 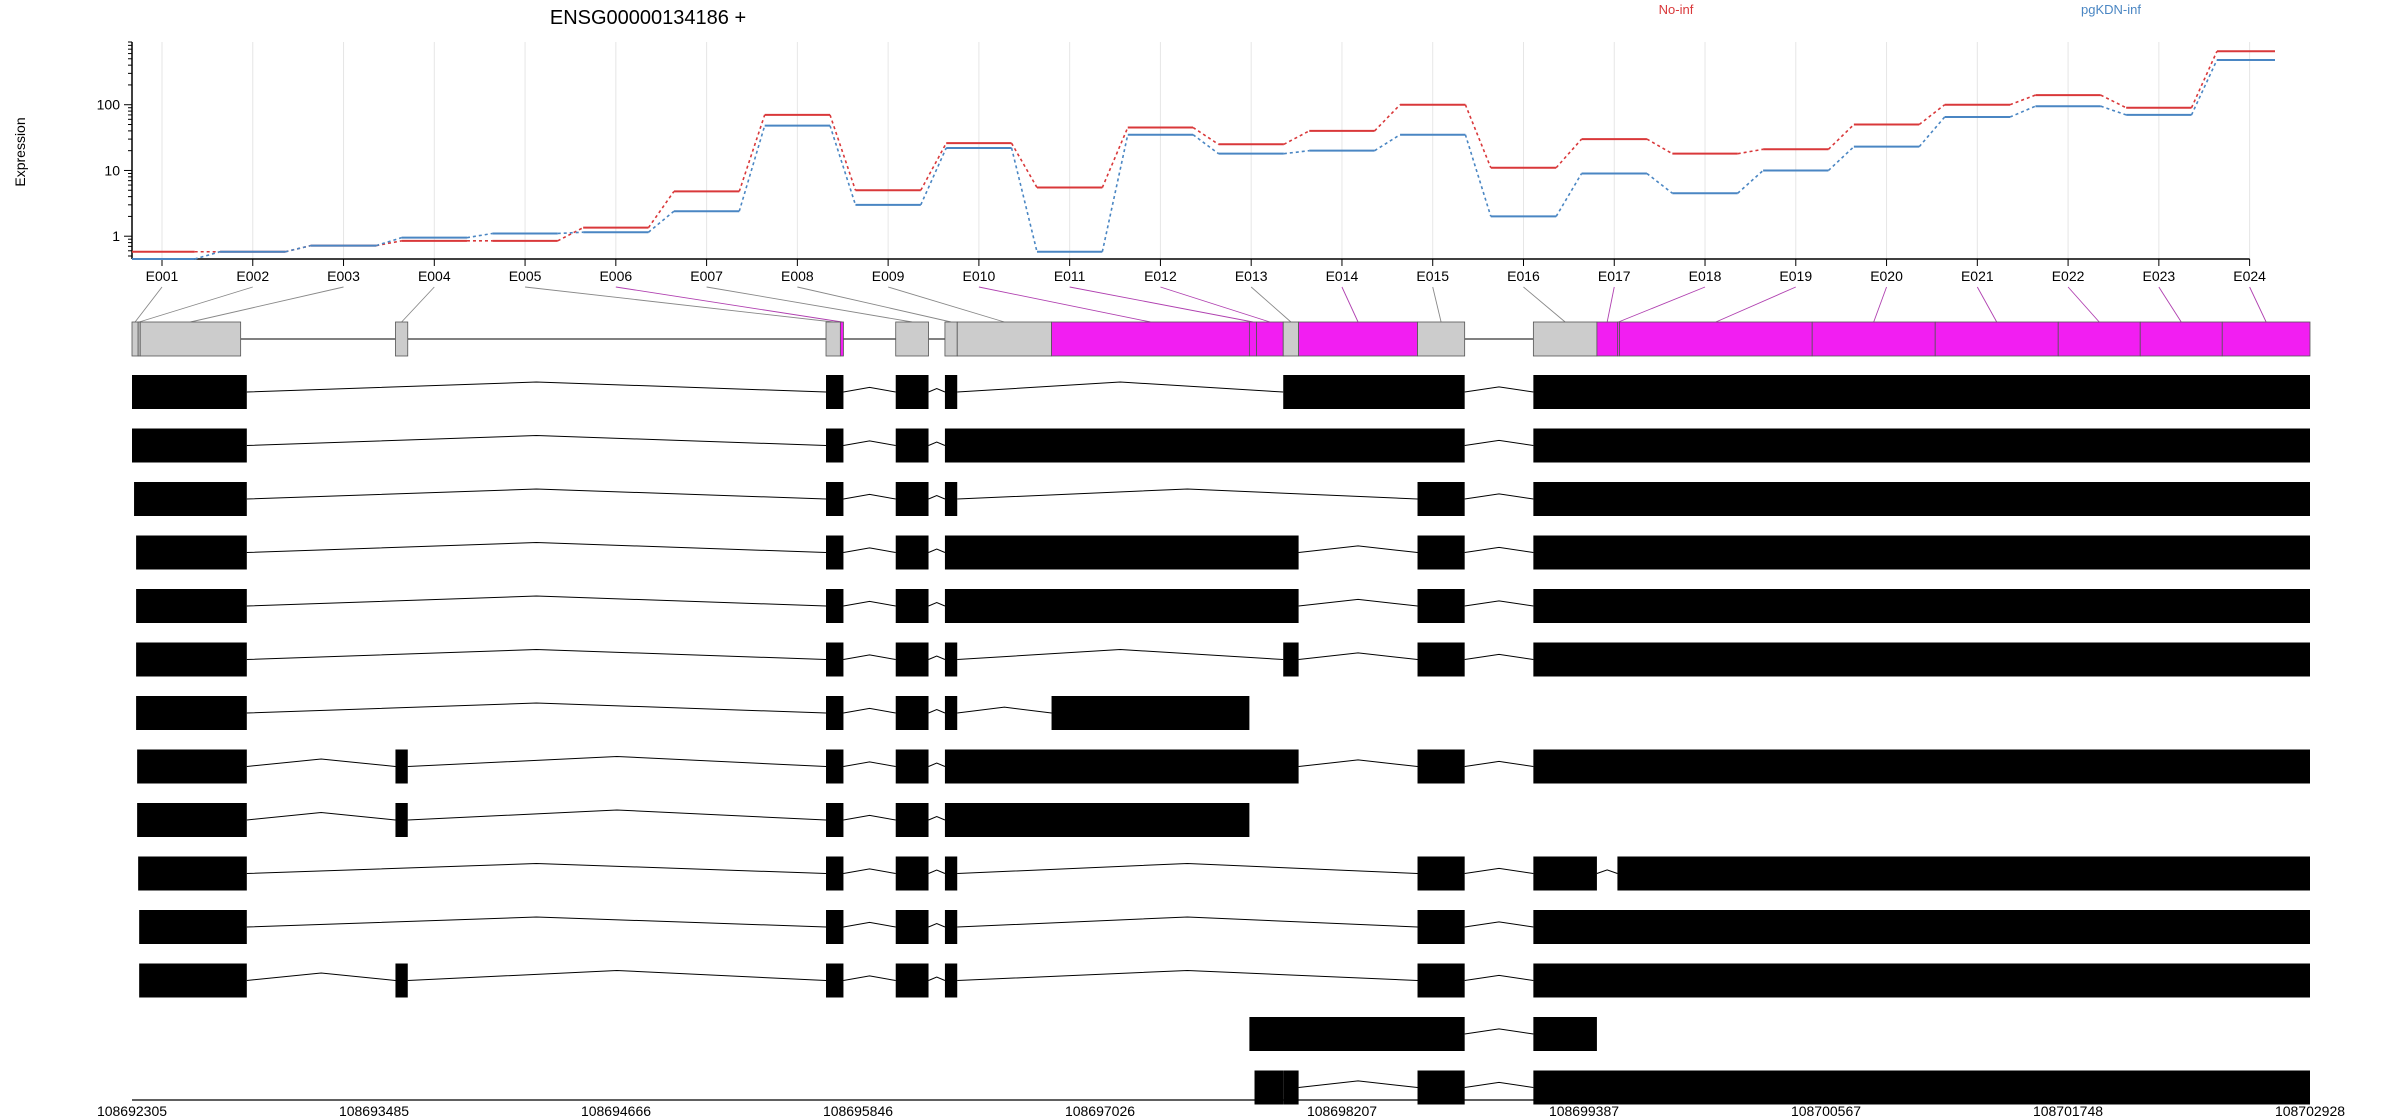 What do you see at coordinates (116, 236) in the screenshot?
I see `y-tick-label: 1` at bounding box center [116, 236].